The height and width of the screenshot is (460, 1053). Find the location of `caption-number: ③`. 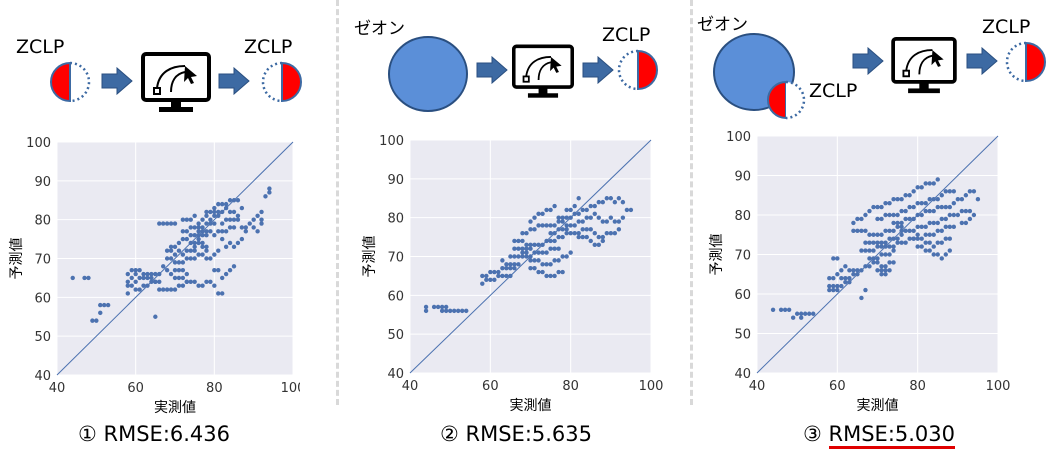

caption-number: ③ is located at coordinates (812, 434).